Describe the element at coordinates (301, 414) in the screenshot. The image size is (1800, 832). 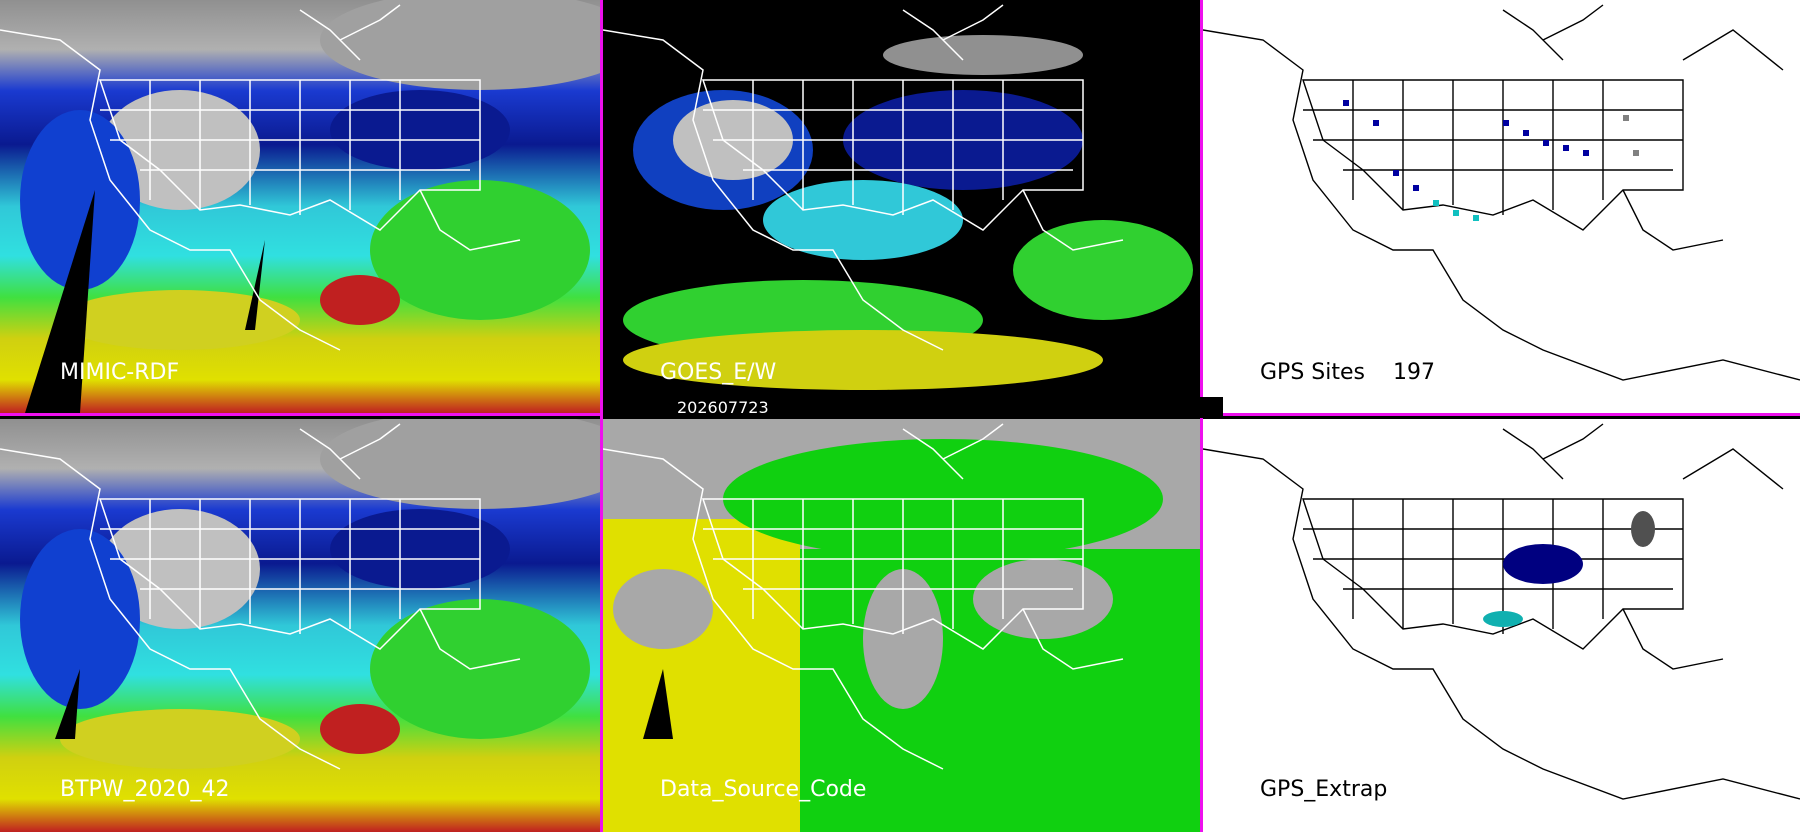
I see `divider-horizontal-left` at that location.